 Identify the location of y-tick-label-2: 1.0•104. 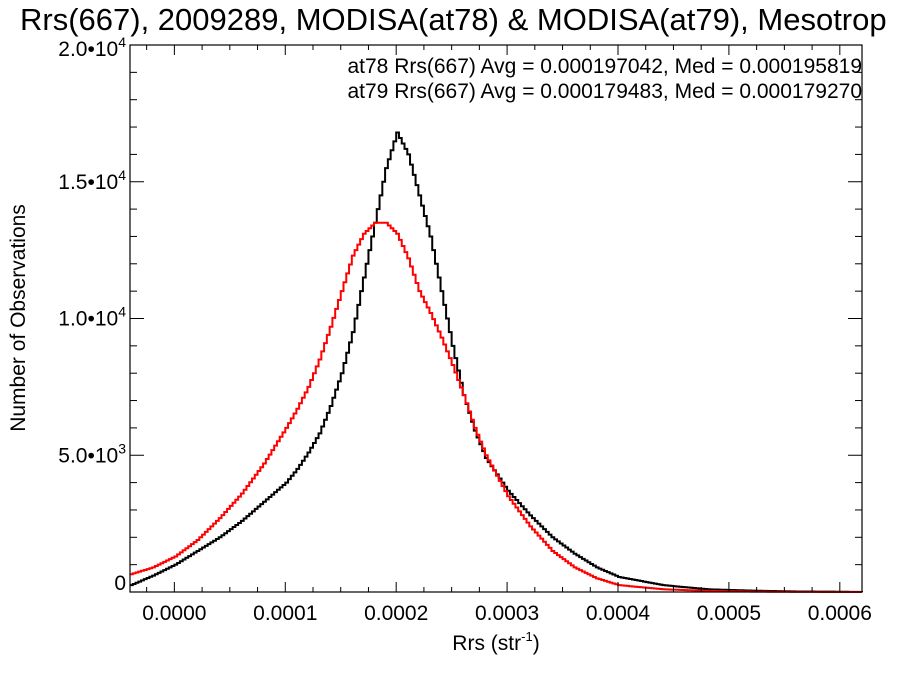
(92, 317).